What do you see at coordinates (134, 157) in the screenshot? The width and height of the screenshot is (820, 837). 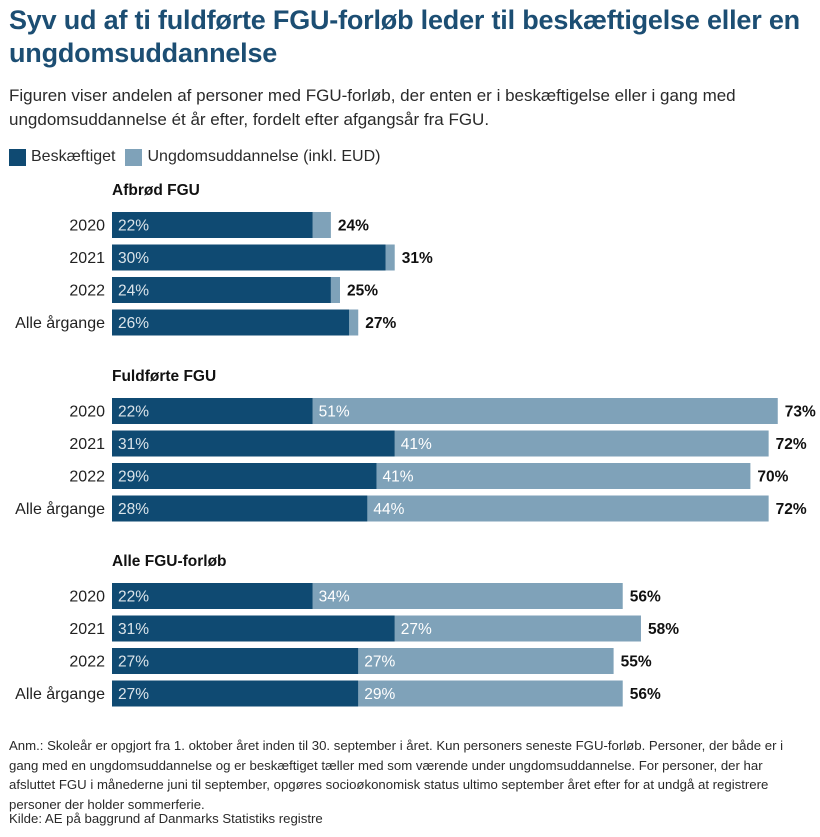 I see `legend-swatch-education` at bounding box center [134, 157].